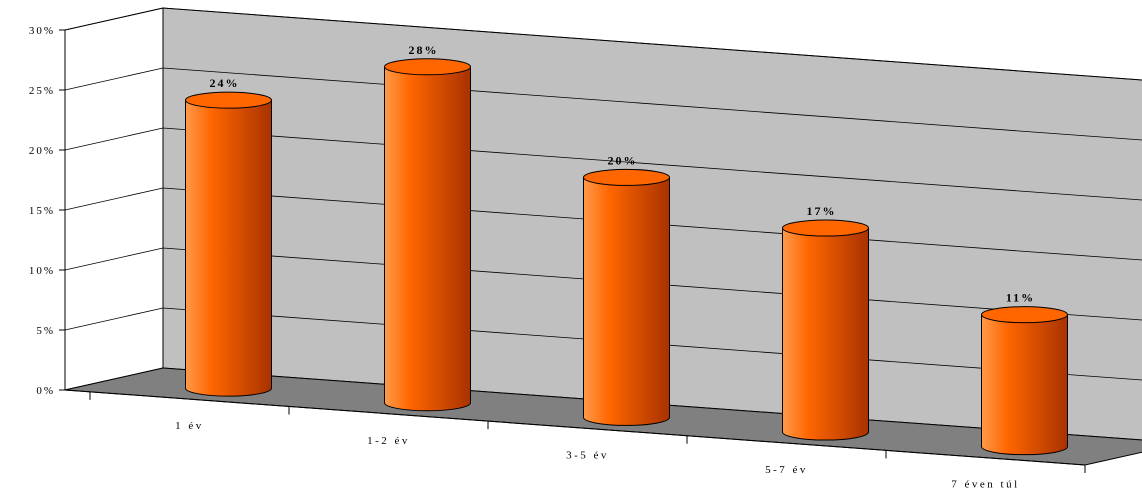 This screenshot has height=488, width=1142. I want to click on y-tick-label: 20%, so click(42, 151).